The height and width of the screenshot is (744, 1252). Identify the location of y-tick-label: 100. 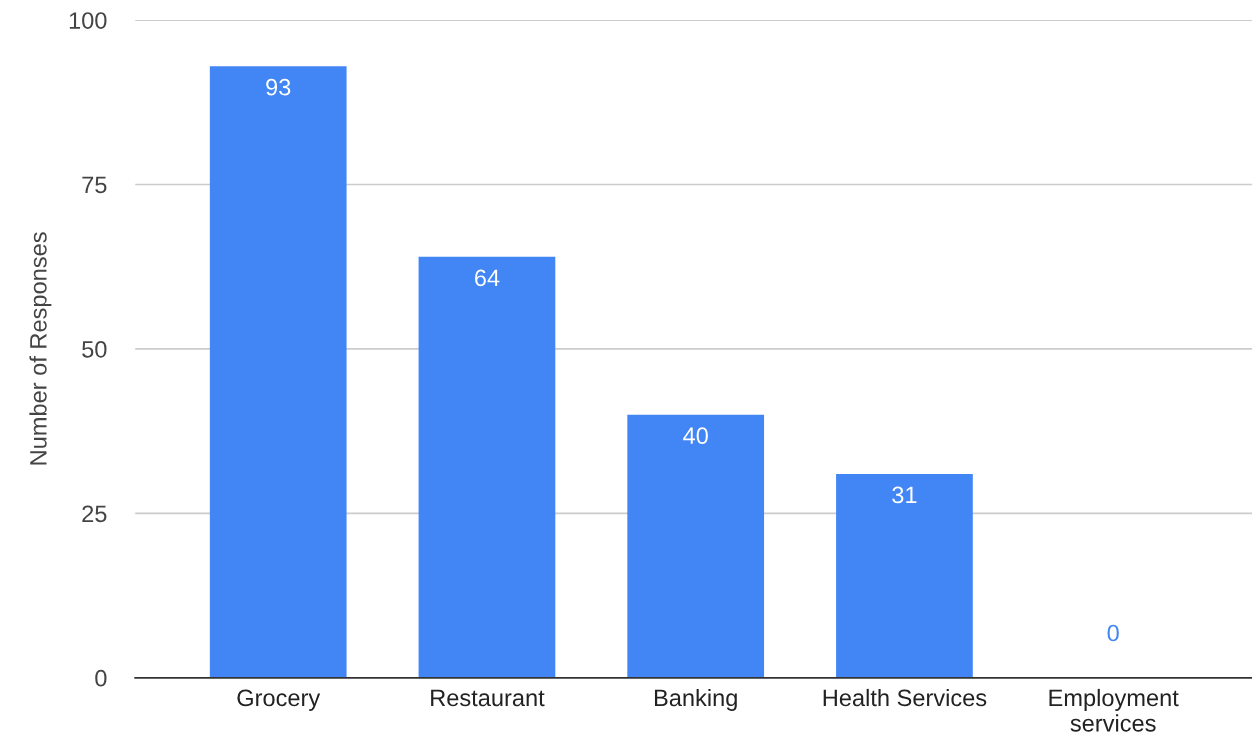
(88, 20).